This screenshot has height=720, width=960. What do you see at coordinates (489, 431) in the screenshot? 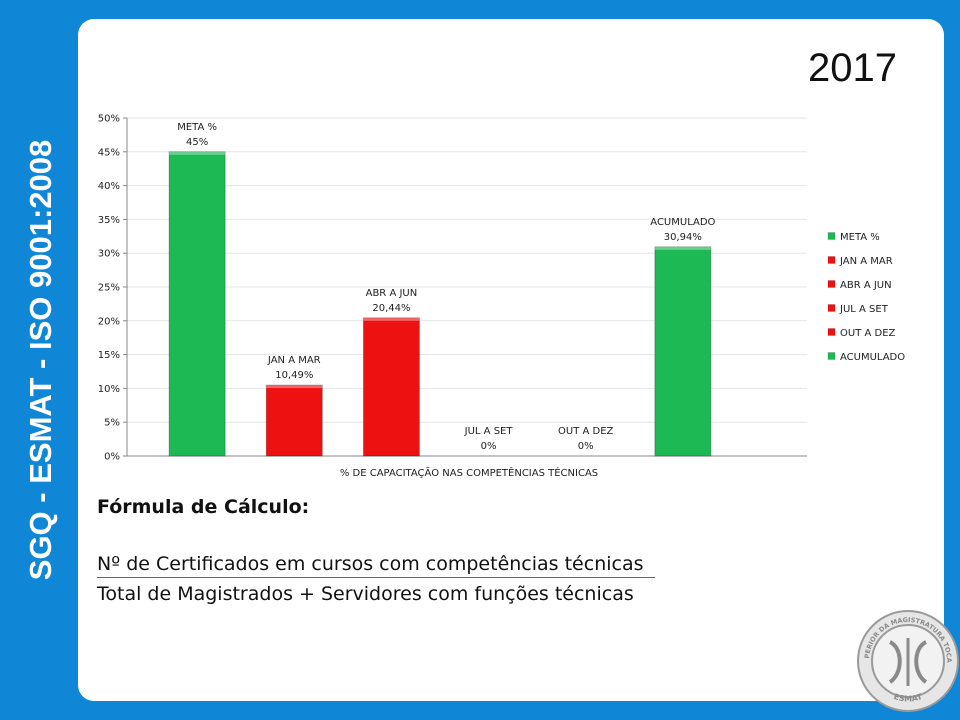
I see `bar-category-label: JUL A SET` at bounding box center [489, 431].